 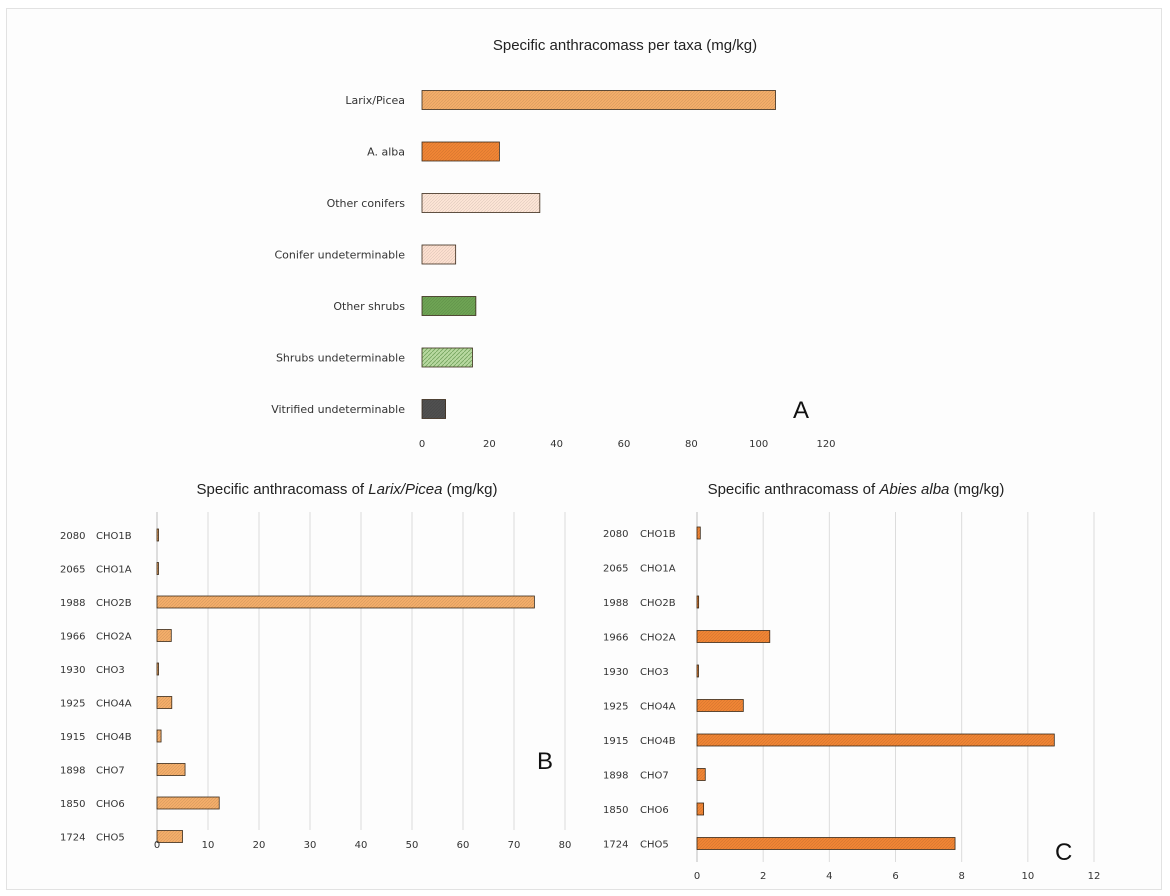 What do you see at coordinates (658, 707) in the screenshot?
I see `chart-c-sample-label: CHO4A` at bounding box center [658, 707].